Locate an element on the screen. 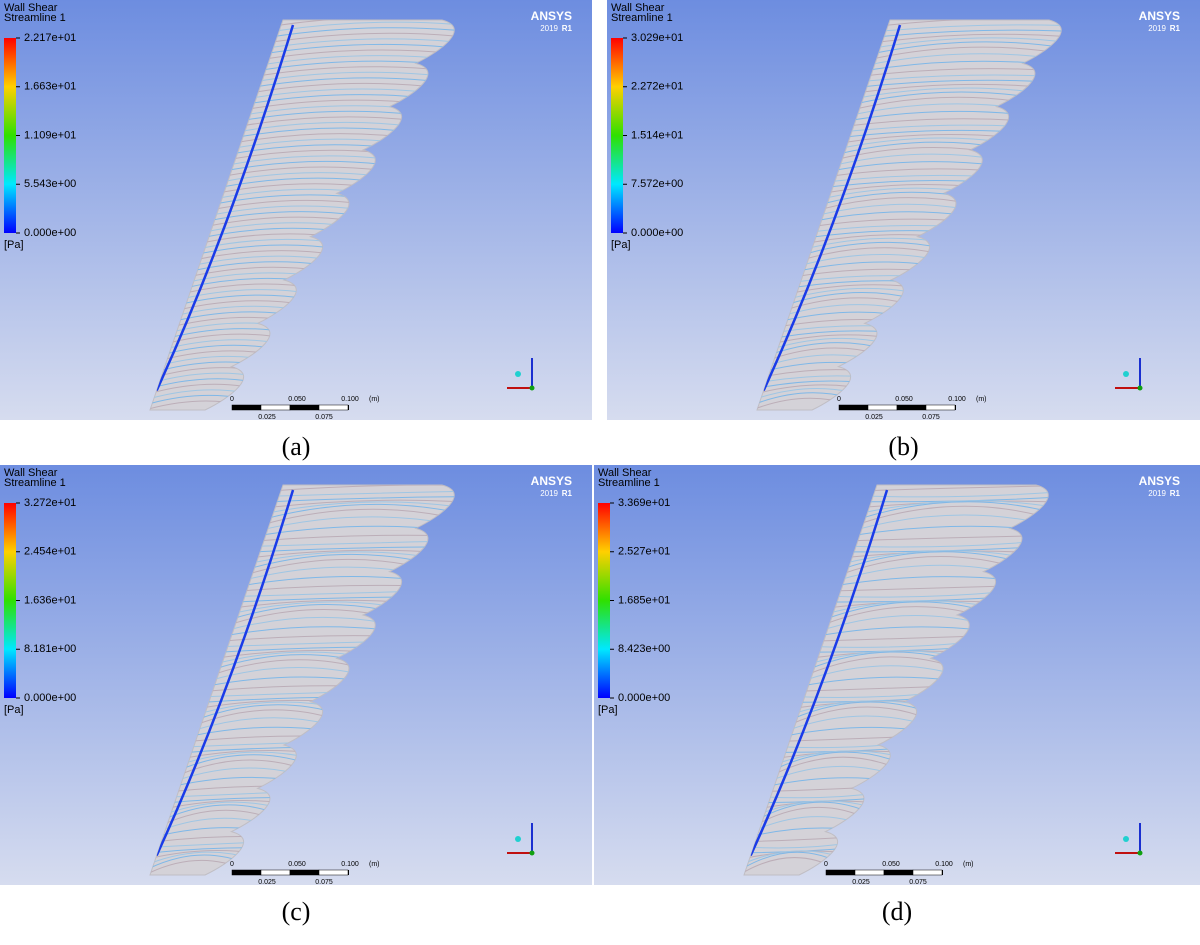 The width and height of the screenshot is (1200, 945). legend-tick-label: 1.636e+01 is located at coordinates (50, 600).